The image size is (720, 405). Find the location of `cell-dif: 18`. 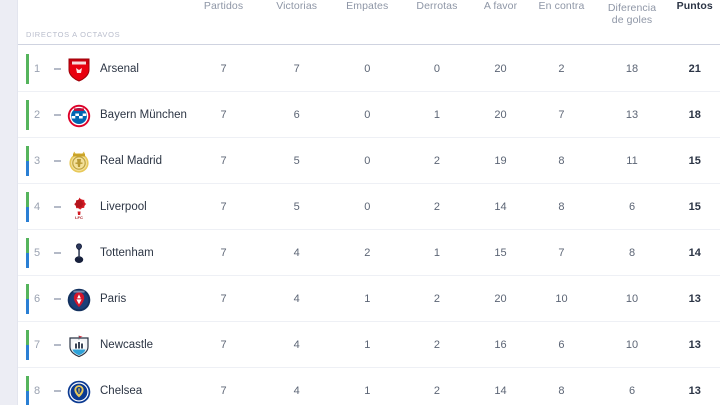

cell-dif: 18 is located at coordinates (632, 69).